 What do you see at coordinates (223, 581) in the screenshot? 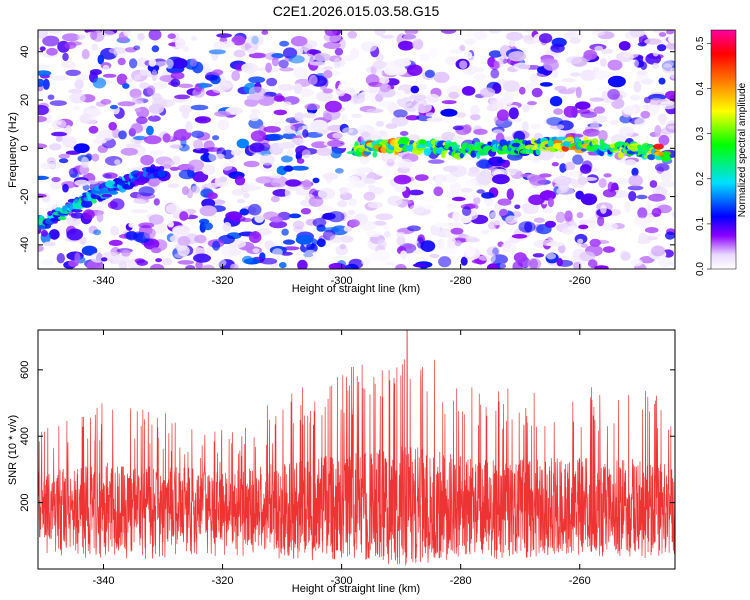
I see `snr-x-tick-label: -320` at bounding box center [223, 581].